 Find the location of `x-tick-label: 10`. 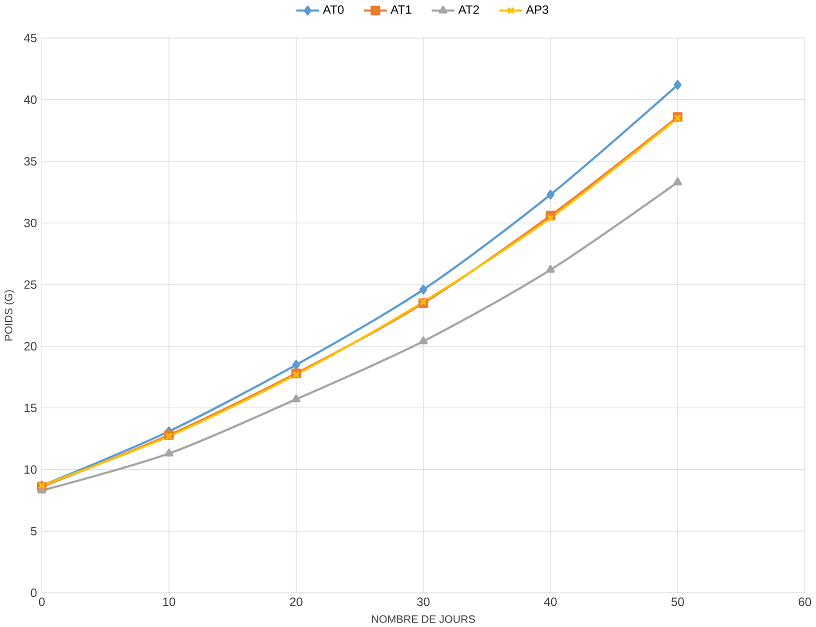

x-tick-label: 10 is located at coordinates (169, 601).